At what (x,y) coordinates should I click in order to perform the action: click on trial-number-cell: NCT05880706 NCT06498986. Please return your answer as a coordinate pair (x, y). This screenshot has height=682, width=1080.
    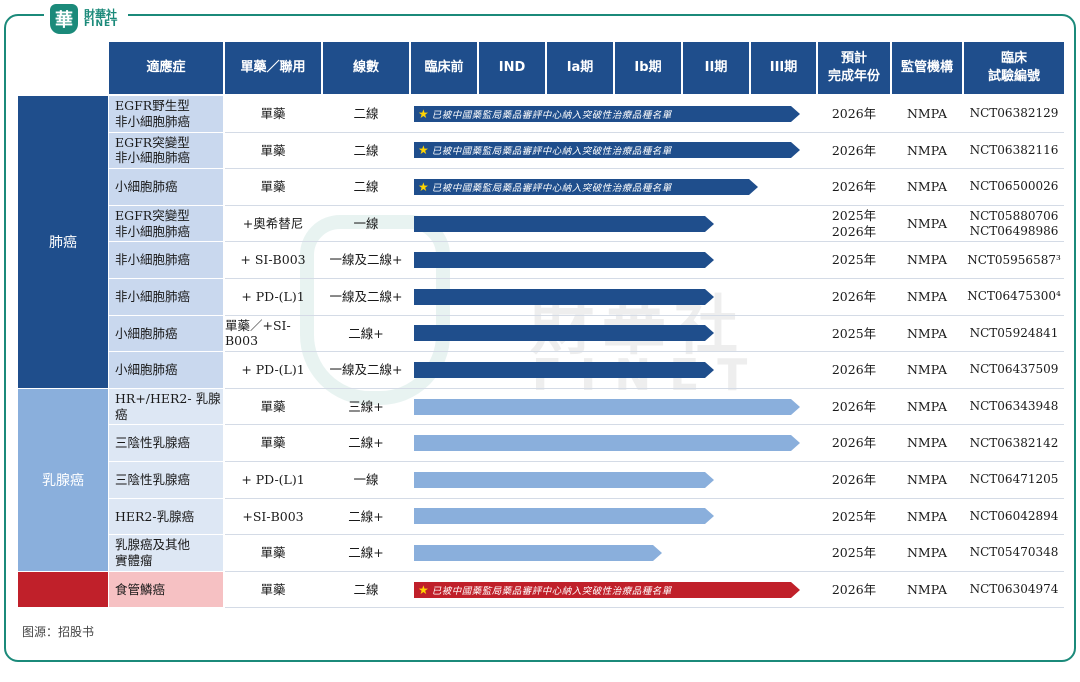
    Looking at the image, I should click on (1014, 224).